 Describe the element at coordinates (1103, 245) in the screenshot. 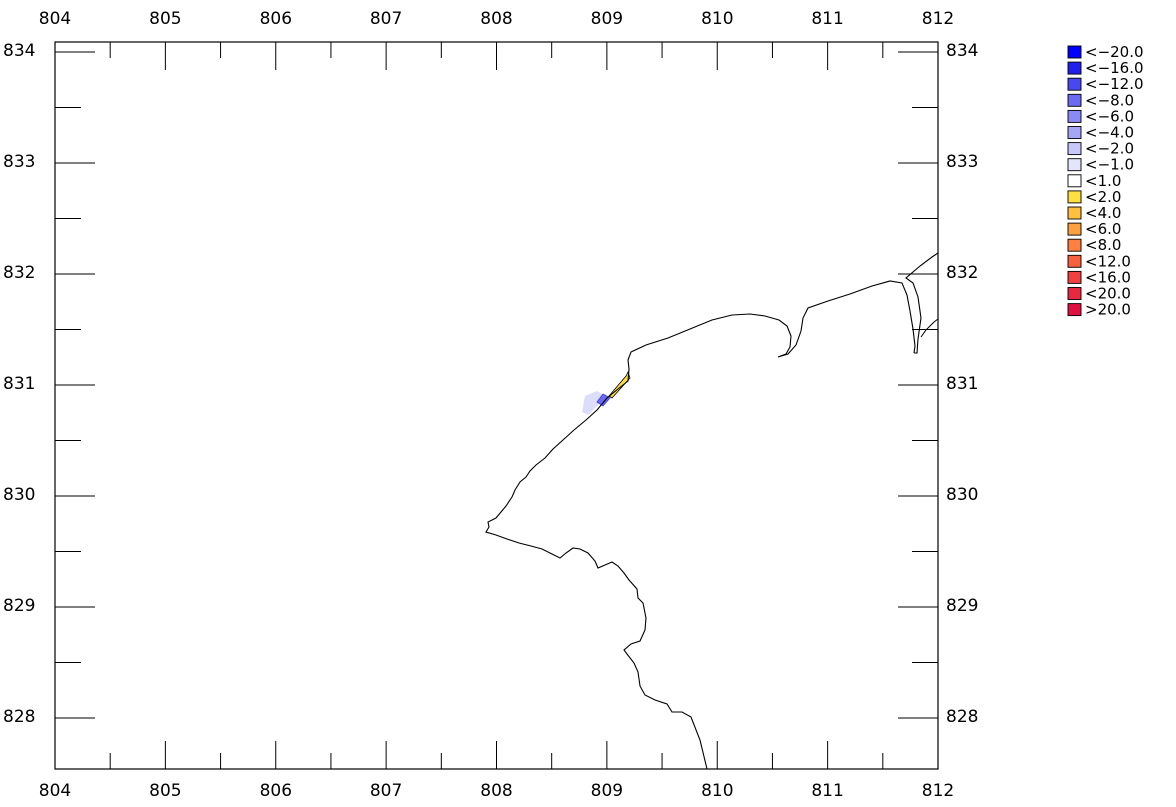

I see `legend-label: <8.0` at that location.